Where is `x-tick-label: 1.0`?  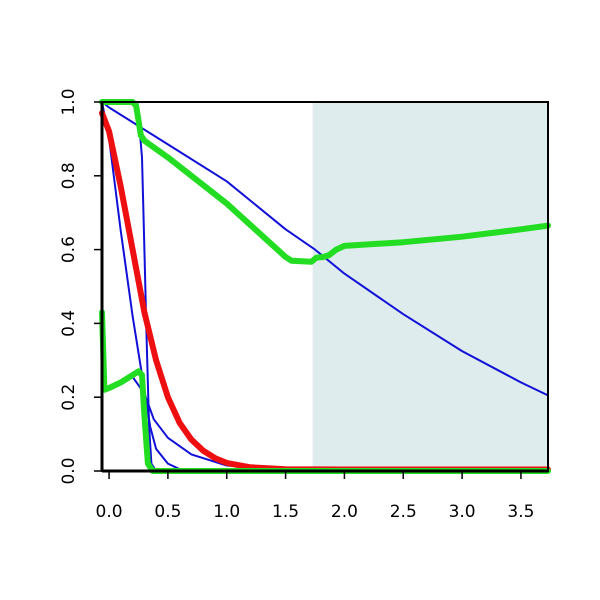
x-tick-label: 1.0 is located at coordinates (226, 512).